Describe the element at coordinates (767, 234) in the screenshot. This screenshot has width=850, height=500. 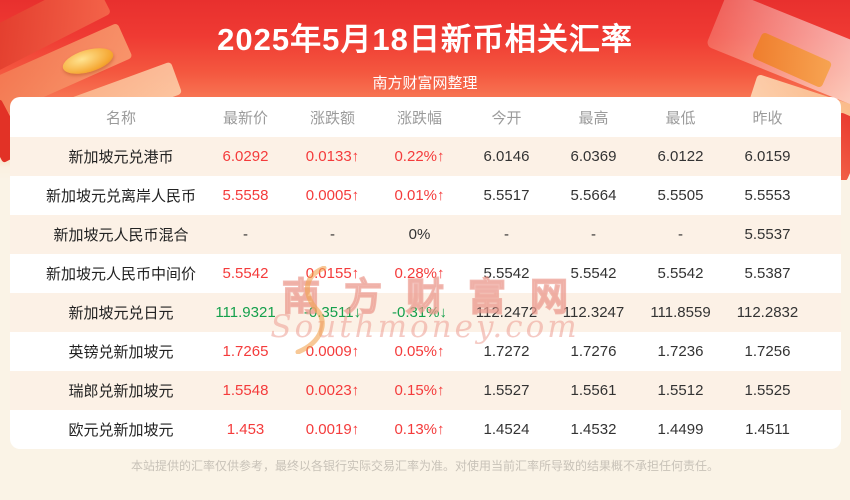
I see `cell-prev_close: 5.5537` at that location.